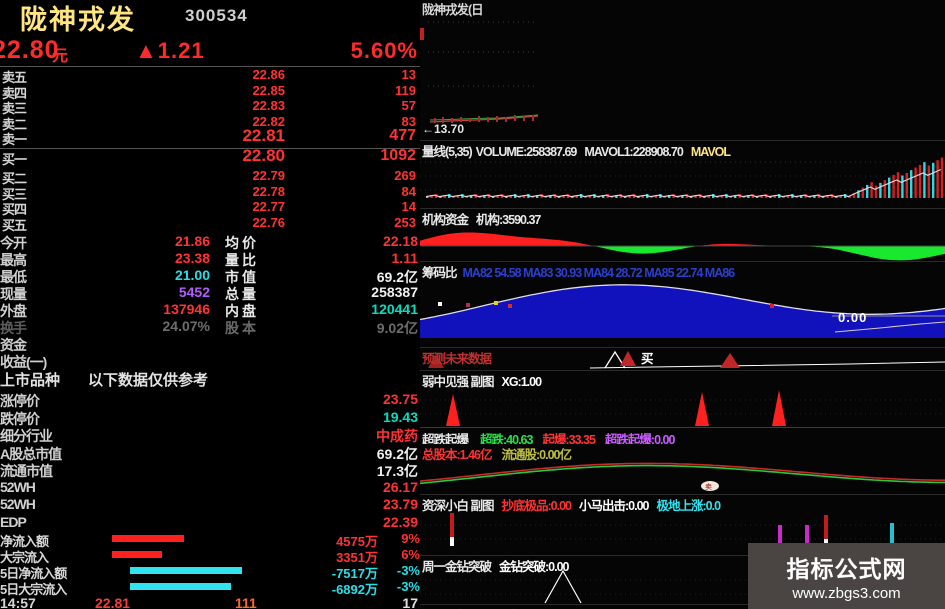 The width and height of the screenshot is (945, 609). Describe the element at coordinates (13, 277) in the screenshot. I see `stat-label-left: 最低` at that location.